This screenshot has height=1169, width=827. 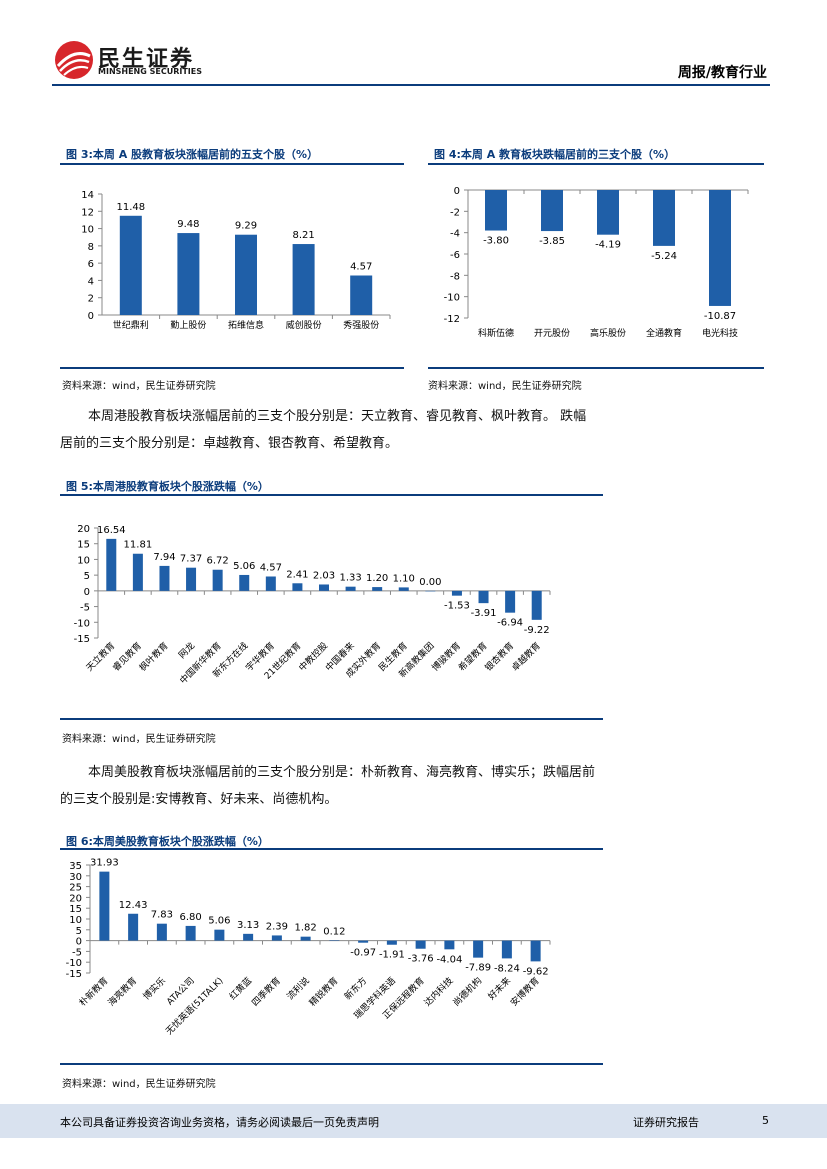 What do you see at coordinates (229, 443) in the screenshot?
I see `hk-summary-line-2: 居前的三支个股分别是：卓越教育、银杏教育、希望教育。` at bounding box center [229, 443].